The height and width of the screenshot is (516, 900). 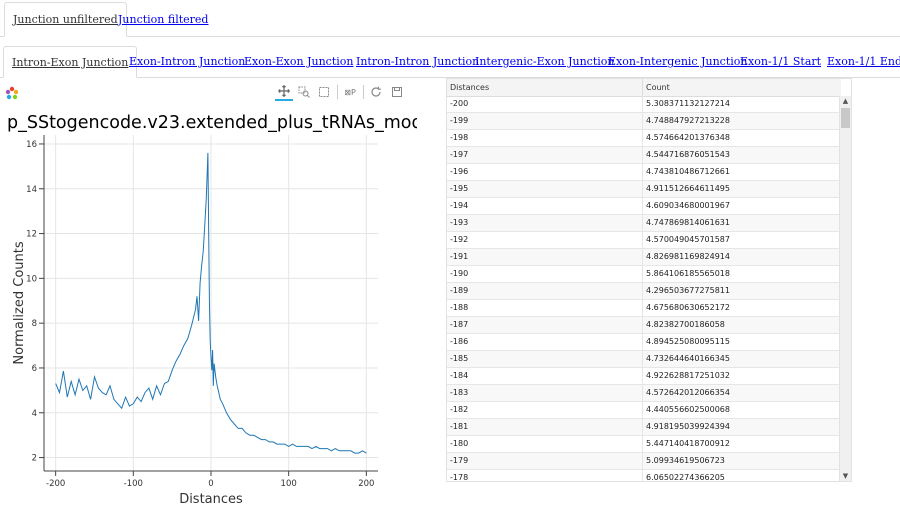 What do you see at coordinates (658, 87) in the screenshot?
I see `column-header-count: Count` at bounding box center [658, 87].